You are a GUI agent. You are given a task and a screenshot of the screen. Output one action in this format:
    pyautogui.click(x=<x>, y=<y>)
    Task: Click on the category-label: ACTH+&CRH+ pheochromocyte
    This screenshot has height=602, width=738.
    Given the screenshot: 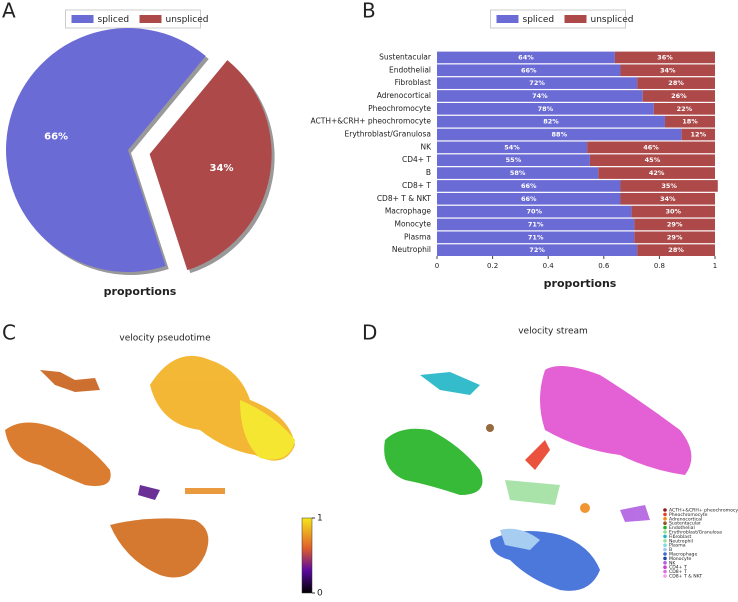 What is the action you would take?
    pyautogui.click(x=371, y=121)
    